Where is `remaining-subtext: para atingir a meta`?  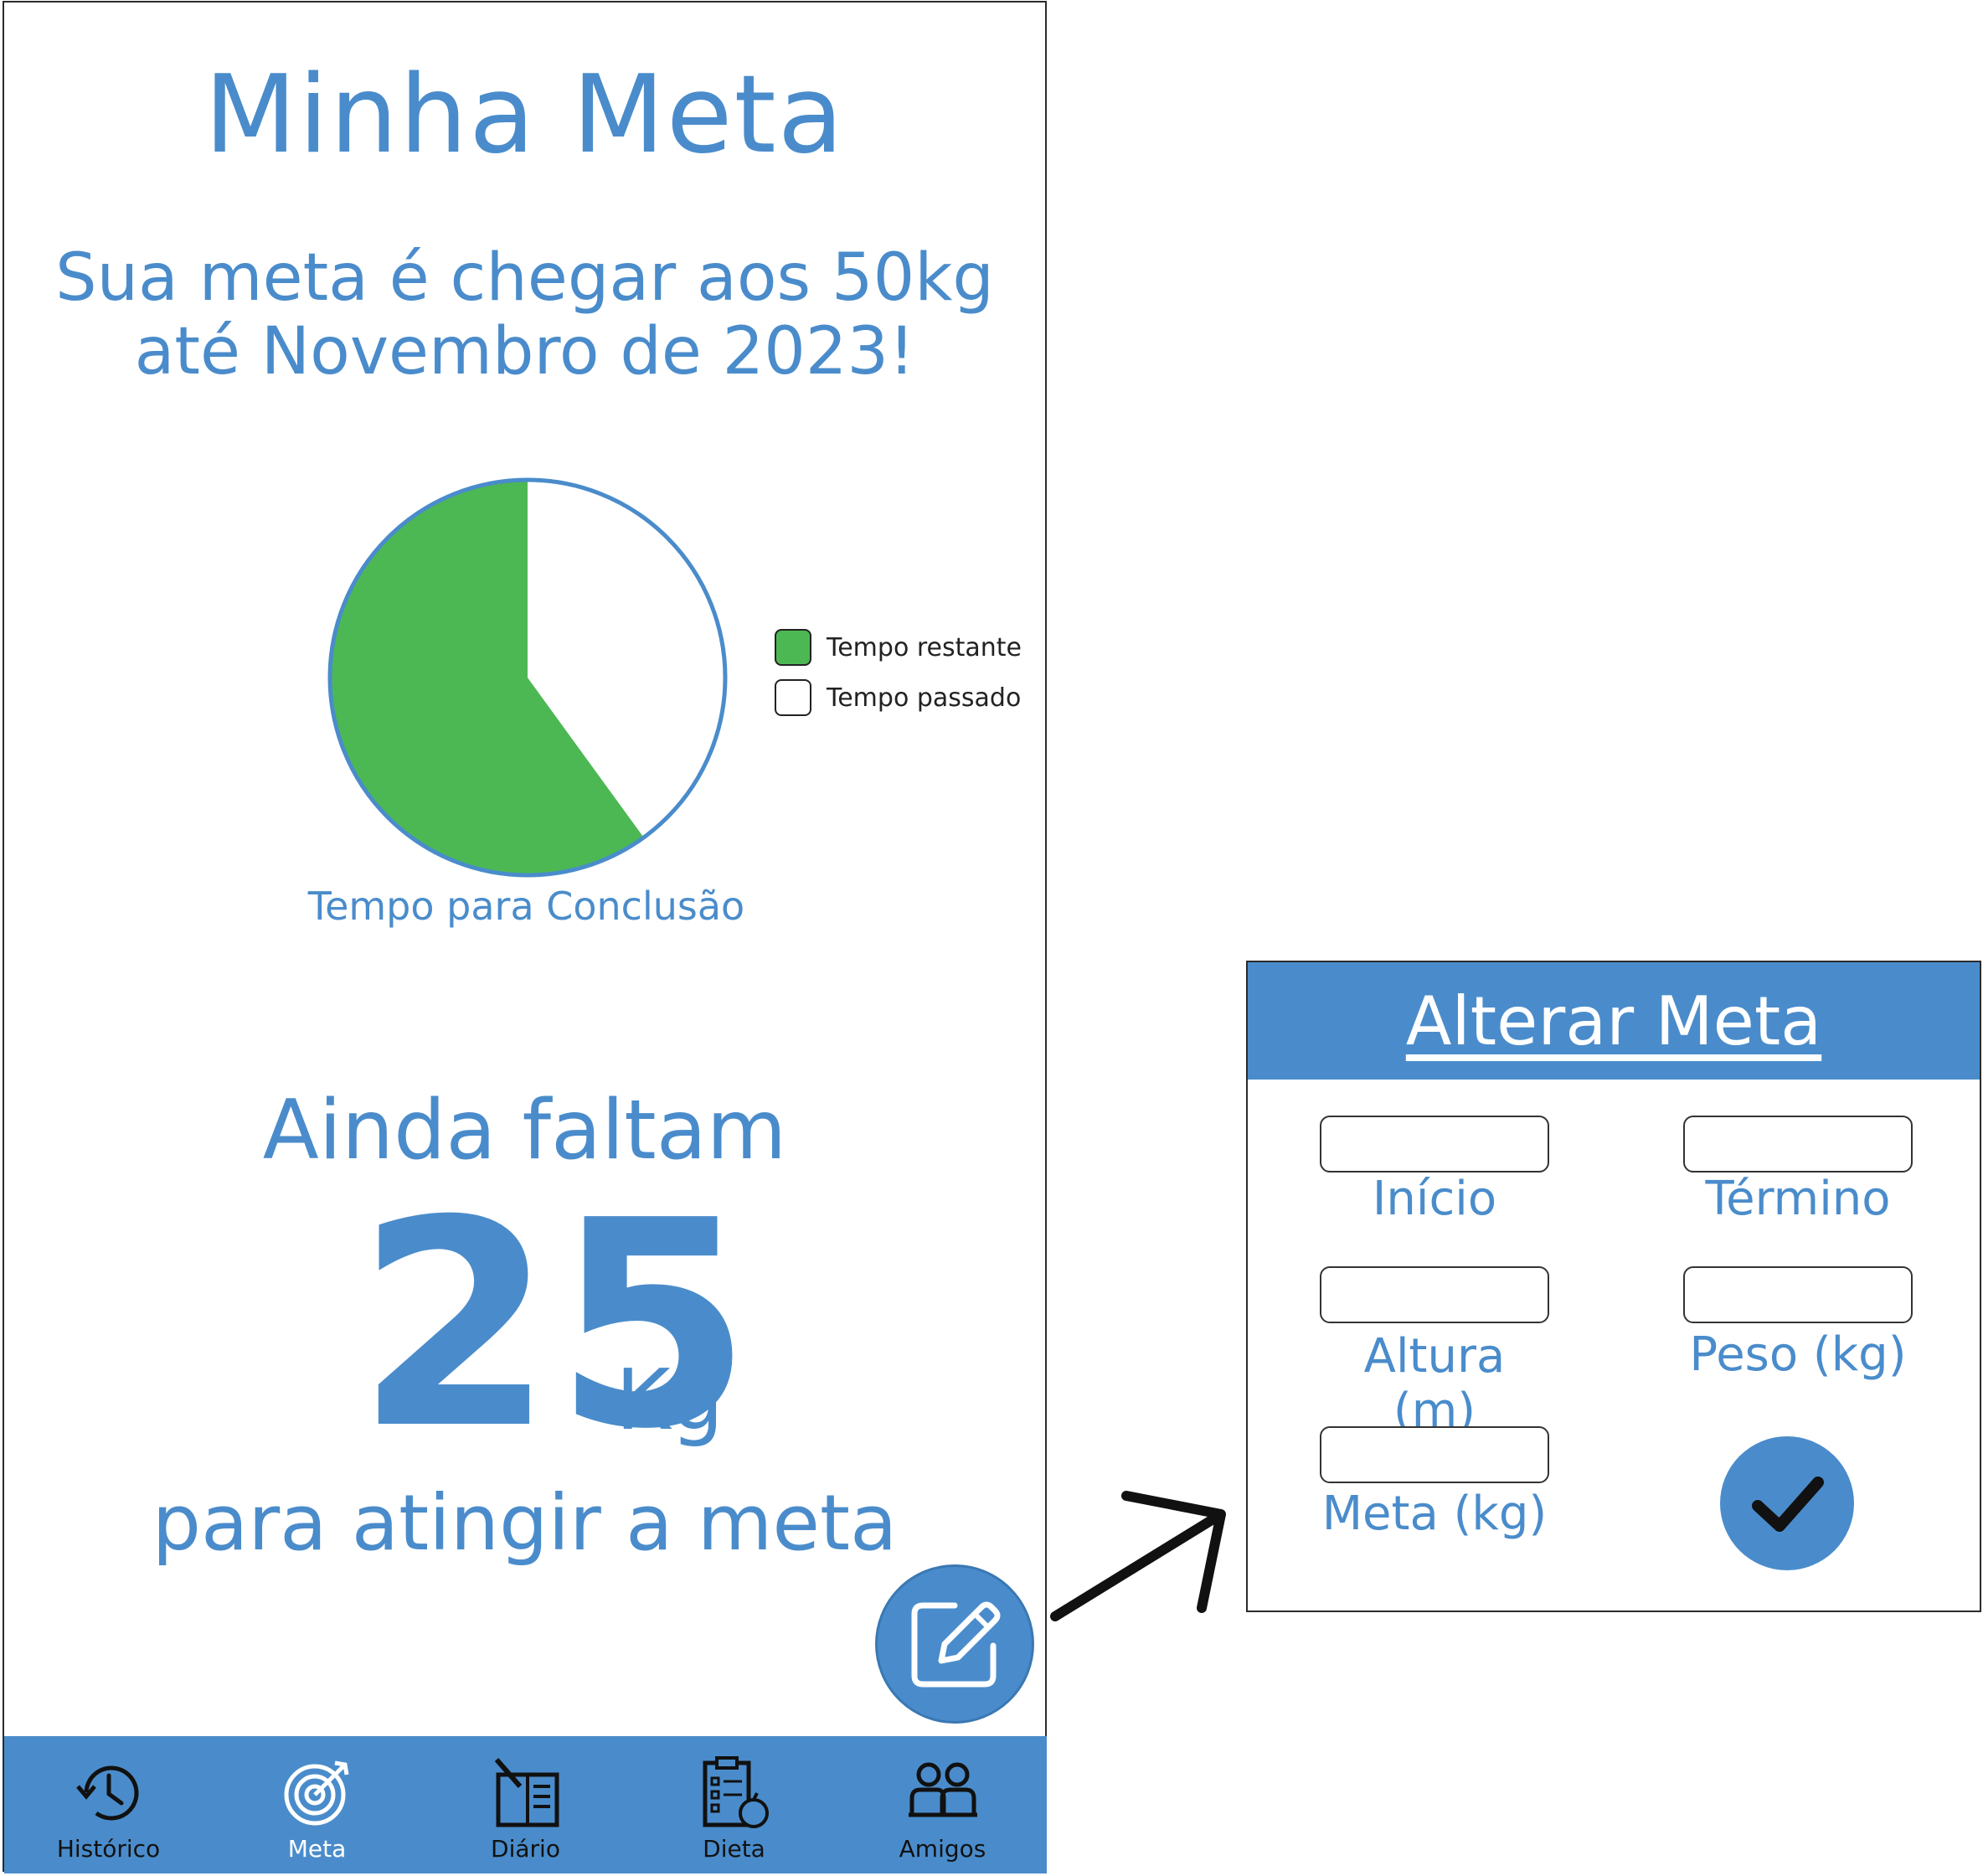 remaining-subtext: para atingir a meta is located at coordinates (525, 1523).